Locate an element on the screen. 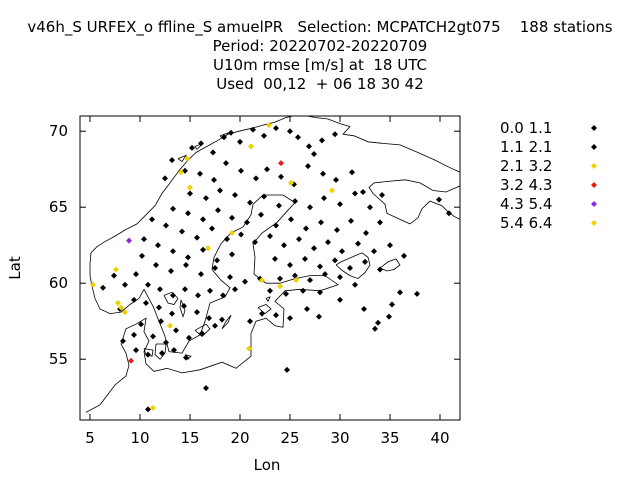  legend-entry: 4.3 5.4 is located at coordinates (548, 204).